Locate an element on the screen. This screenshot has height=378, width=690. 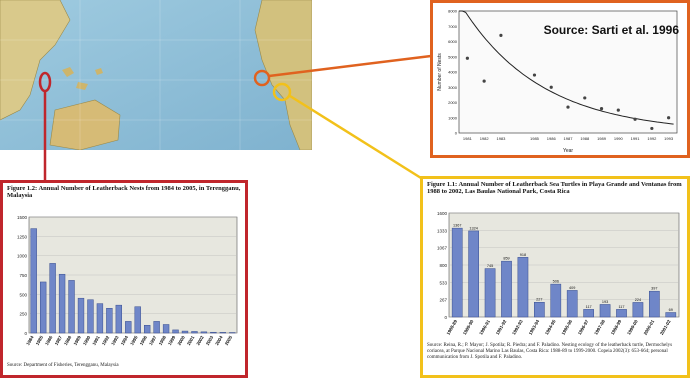
red-marker is located at coordinates (45, 82).